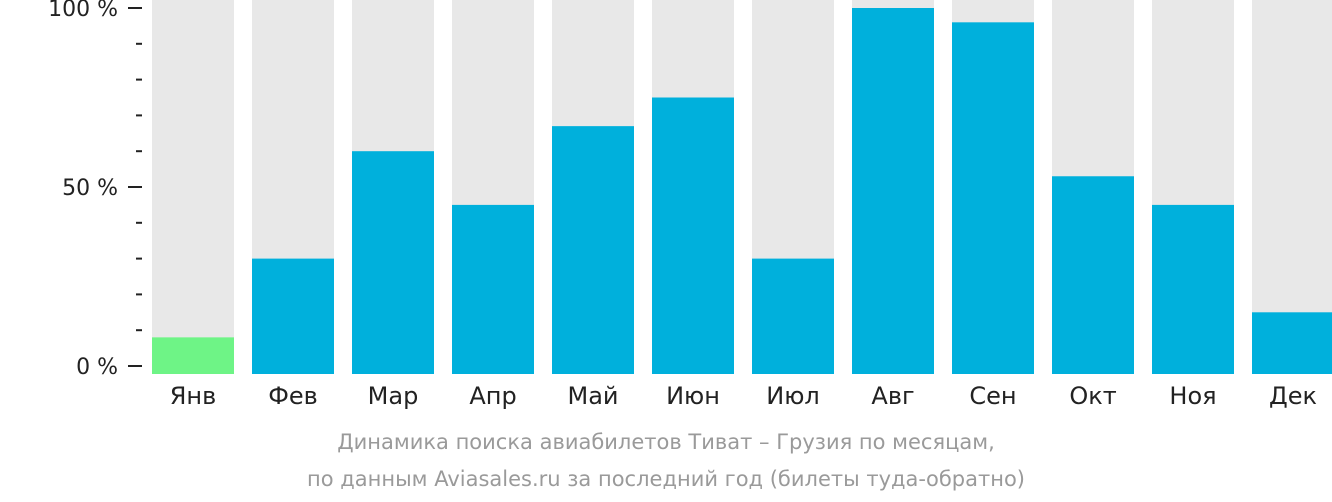 This screenshot has width=1332, height=502. I want to click on x-tick-label: Авг, so click(892, 396).